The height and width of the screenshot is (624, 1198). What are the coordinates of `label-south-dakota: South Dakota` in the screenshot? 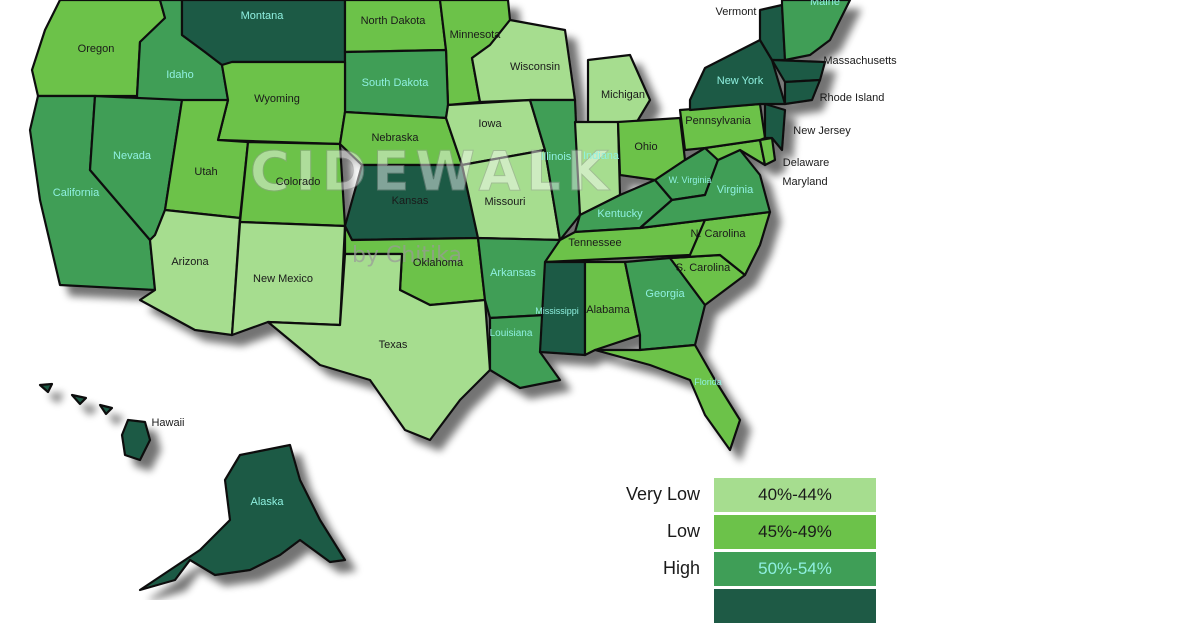 It's located at (396, 83).